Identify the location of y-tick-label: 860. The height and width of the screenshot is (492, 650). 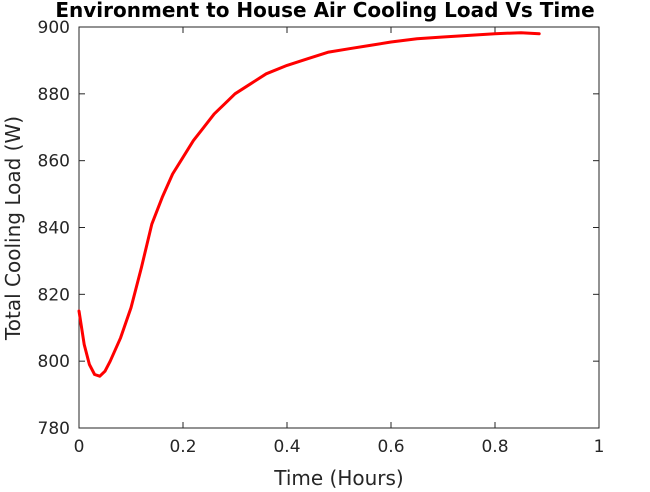
(54, 162).